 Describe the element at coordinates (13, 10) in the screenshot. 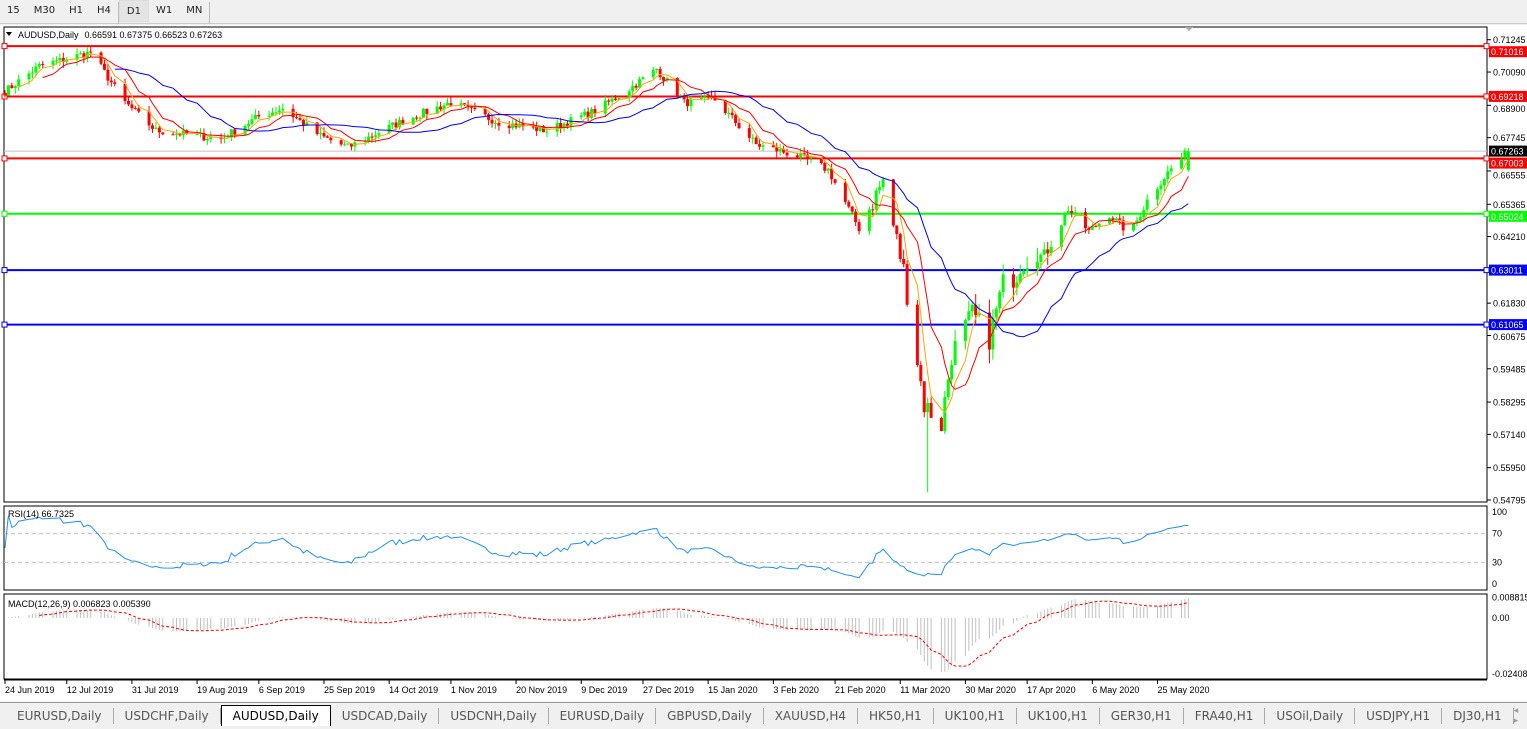

I see `timeframe-15: 15` at that location.